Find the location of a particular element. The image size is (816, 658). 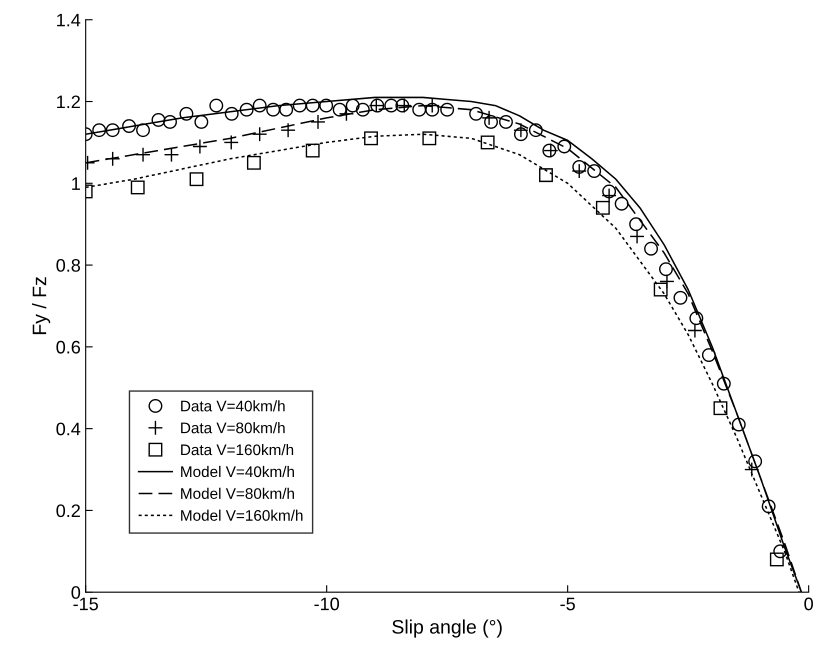

y-axis-title: Fy / Fz is located at coordinates (41, 305).